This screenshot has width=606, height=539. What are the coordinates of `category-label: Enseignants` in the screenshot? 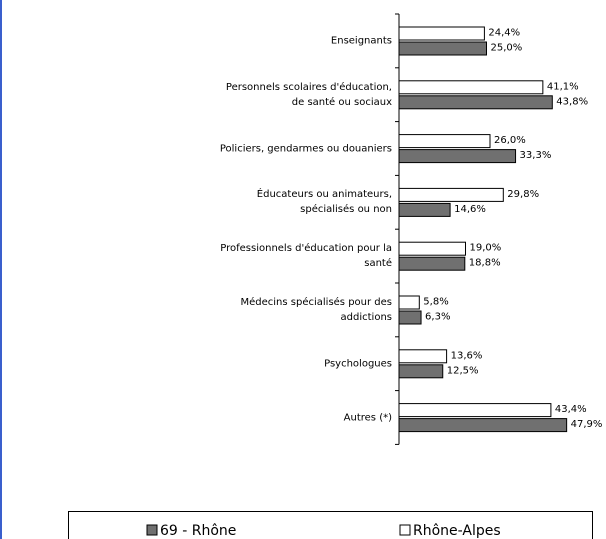 It's located at (361, 41).